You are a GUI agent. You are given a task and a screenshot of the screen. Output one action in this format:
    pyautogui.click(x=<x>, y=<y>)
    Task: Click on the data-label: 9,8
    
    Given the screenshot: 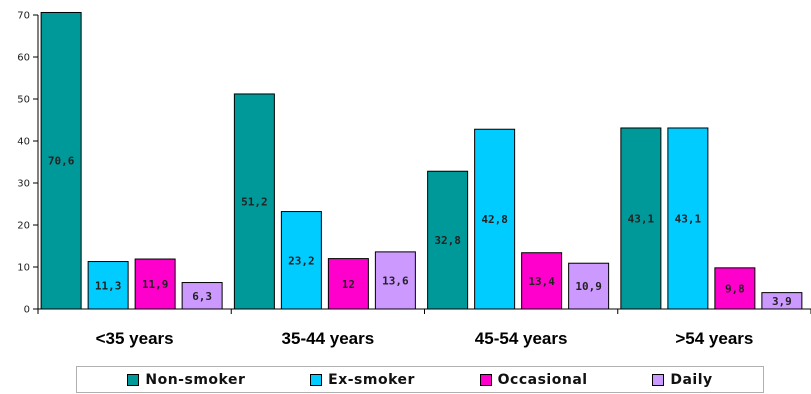 What is the action you would take?
    pyautogui.click(x=735, y=288)
    